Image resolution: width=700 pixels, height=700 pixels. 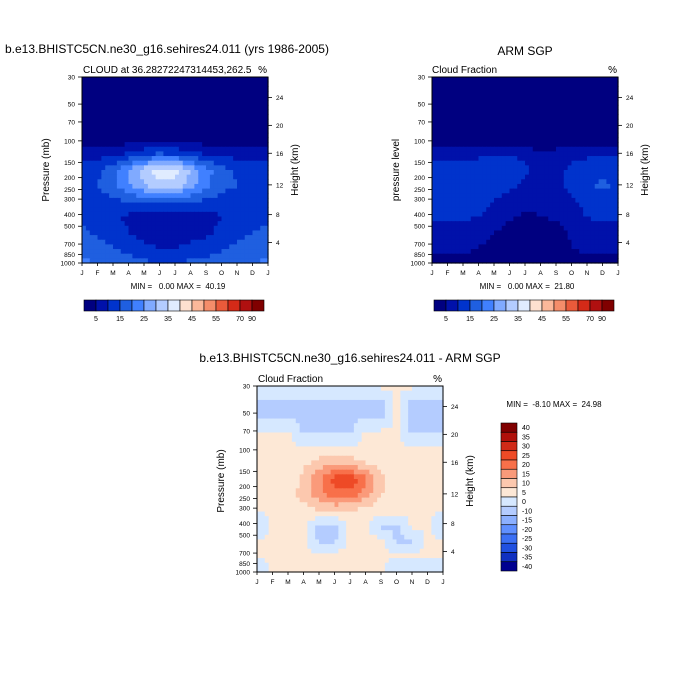 What do you see at coordinates (69, 163) in the screenshot?
I see `y-tick-label: 150` at bounding box center [69, 163].